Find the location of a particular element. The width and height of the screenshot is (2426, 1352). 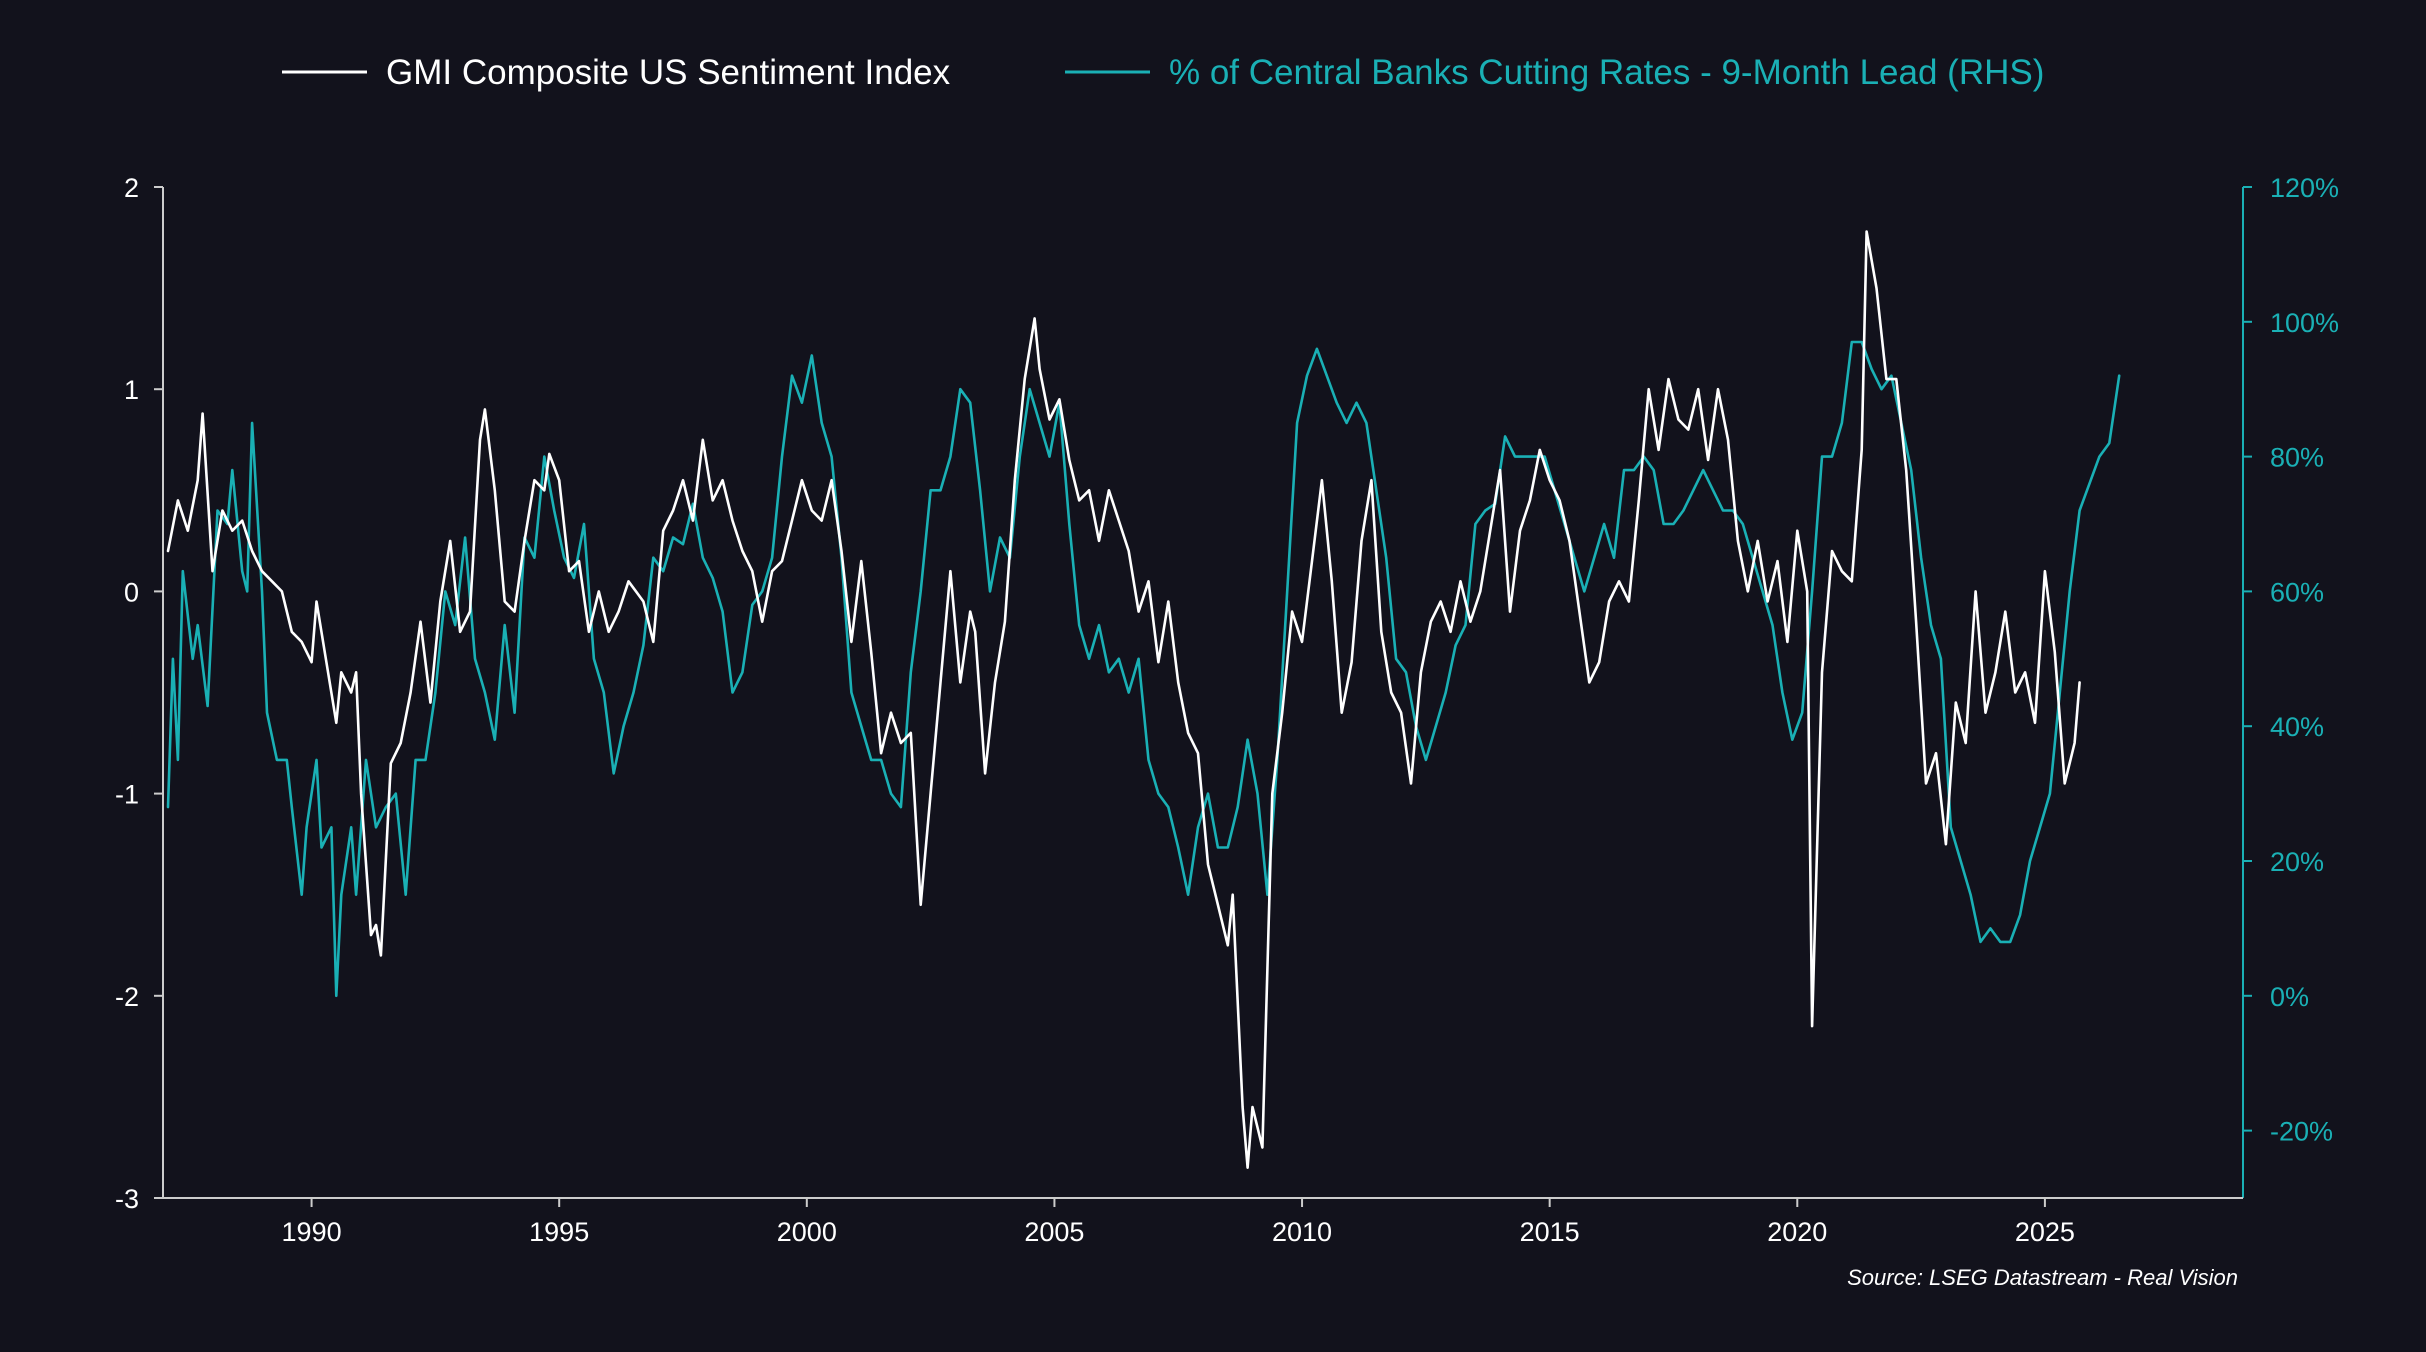

right-tick-label: 80% is located at coordinates (2297, 458).